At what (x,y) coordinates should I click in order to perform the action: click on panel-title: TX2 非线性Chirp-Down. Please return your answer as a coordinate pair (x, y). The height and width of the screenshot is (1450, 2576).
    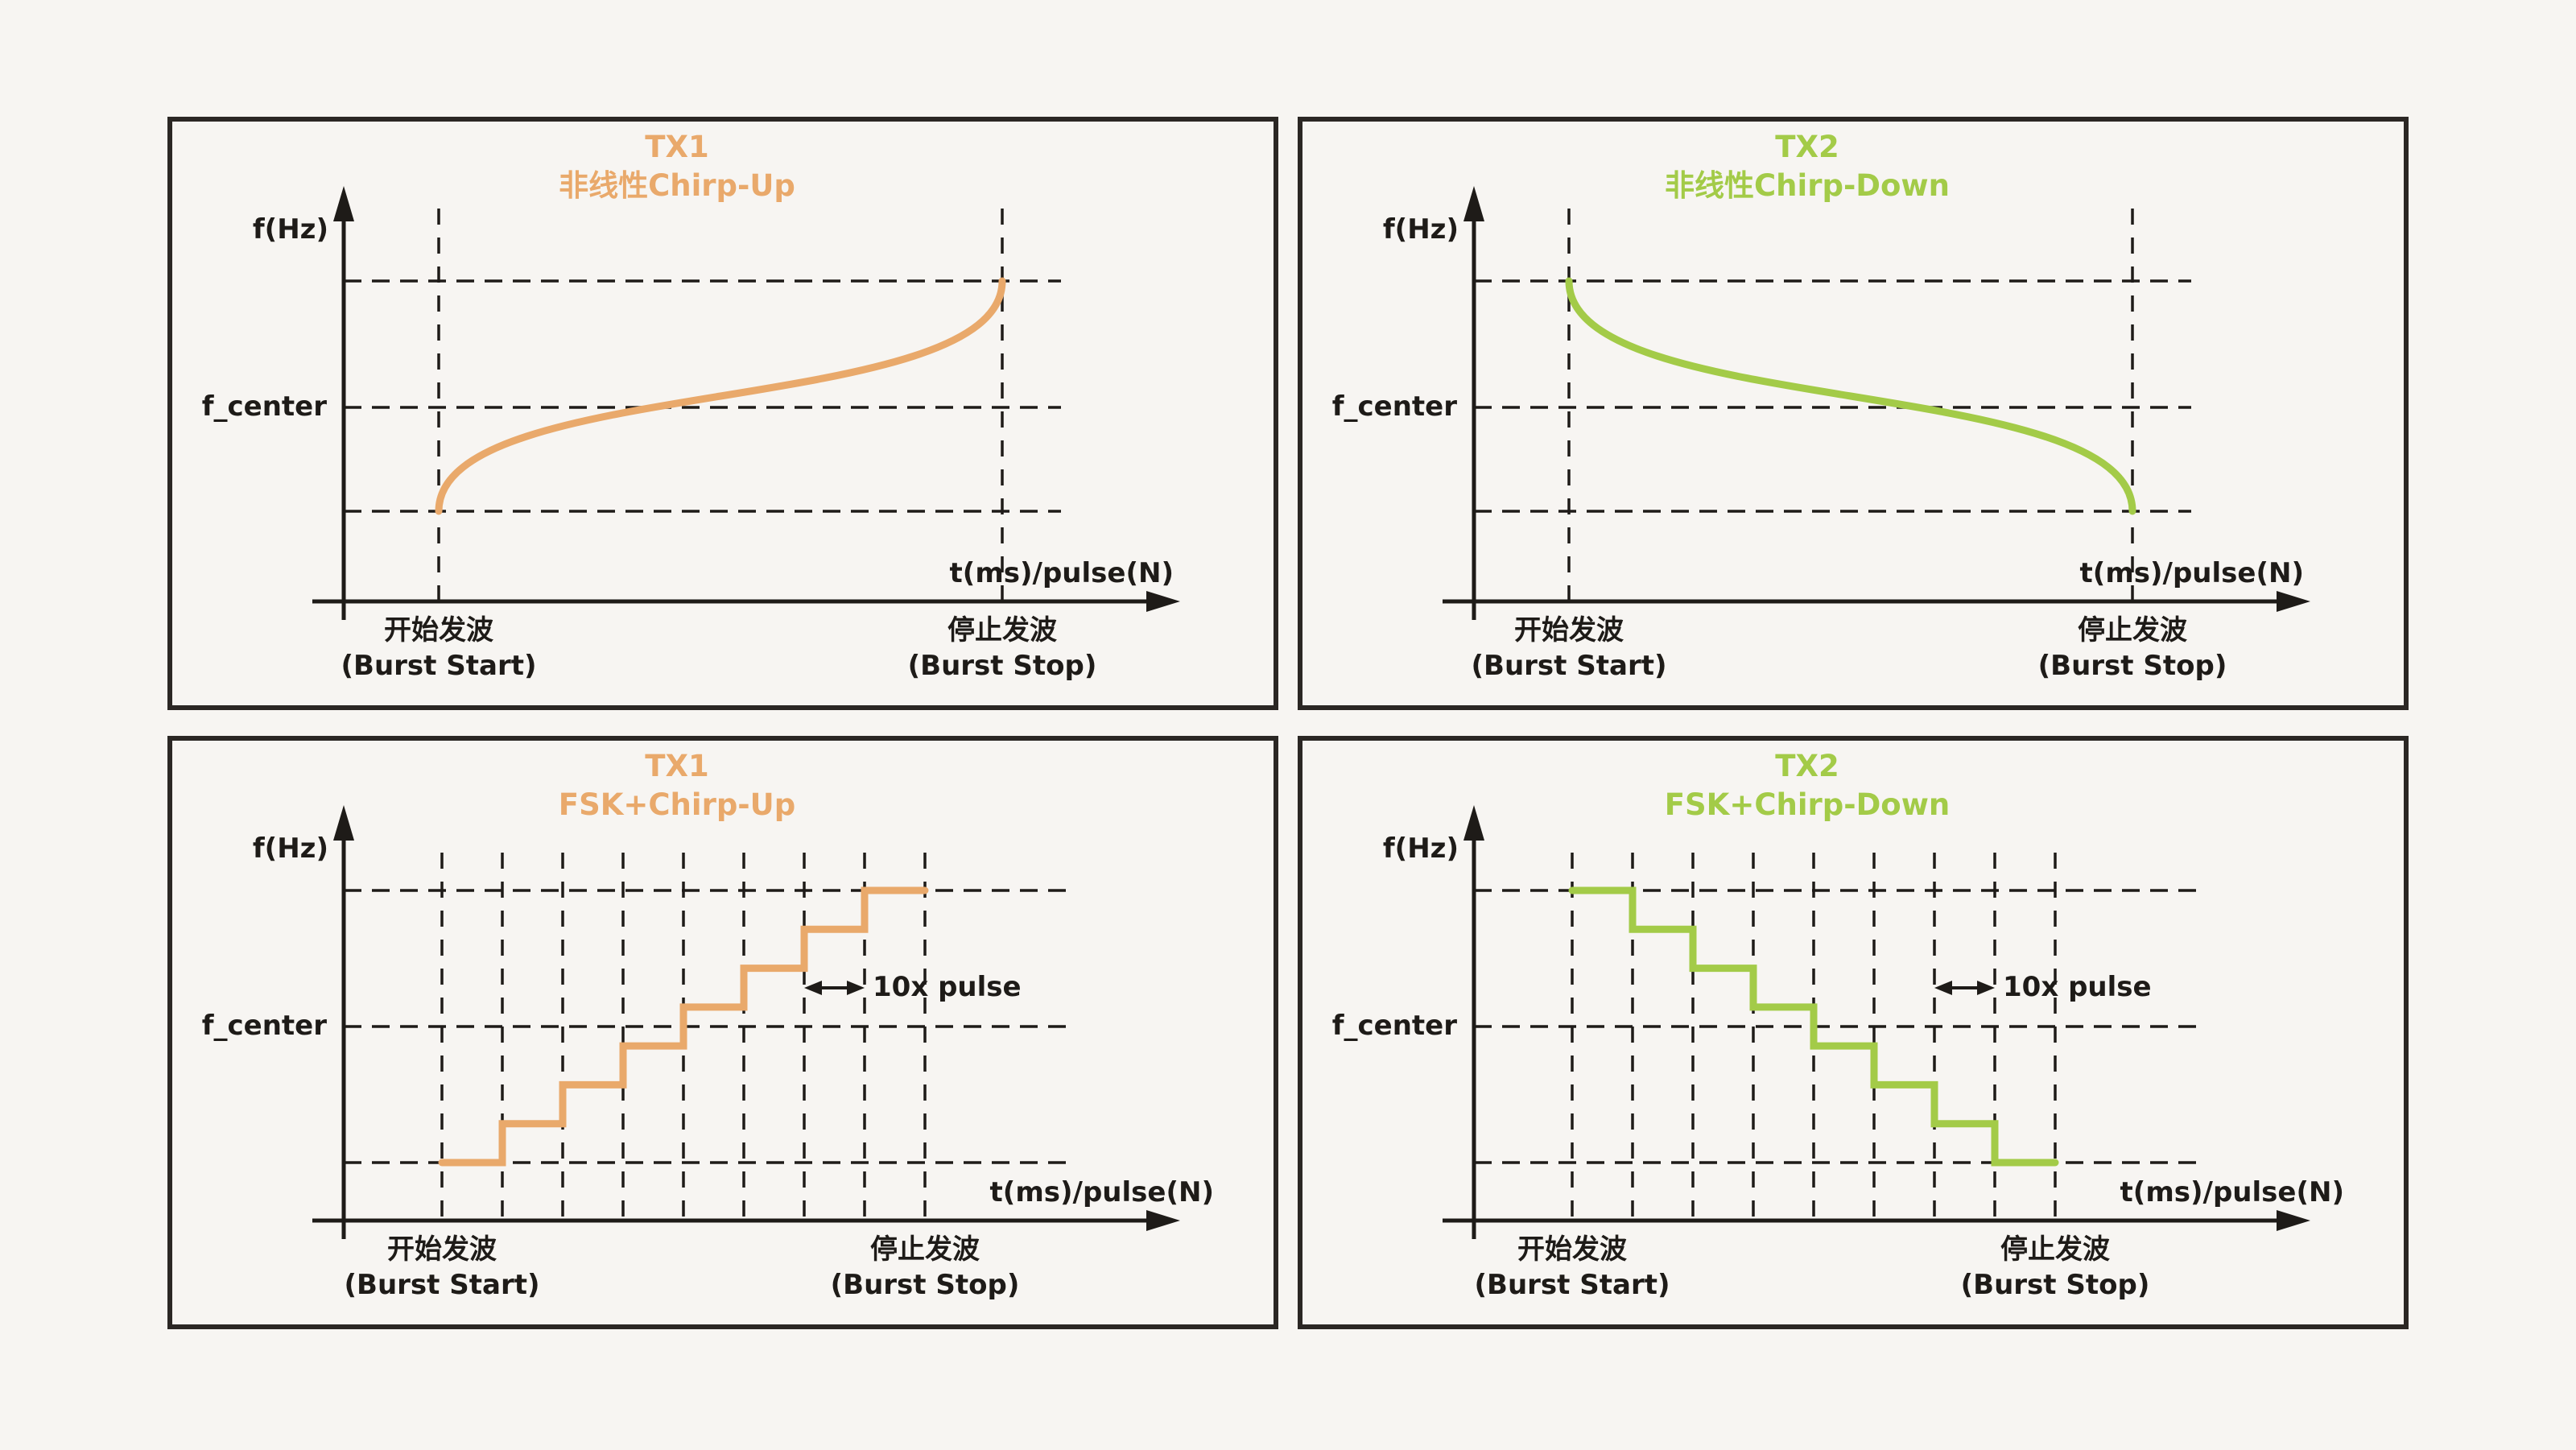
    Looking at the image, I should click on (1807, 166).